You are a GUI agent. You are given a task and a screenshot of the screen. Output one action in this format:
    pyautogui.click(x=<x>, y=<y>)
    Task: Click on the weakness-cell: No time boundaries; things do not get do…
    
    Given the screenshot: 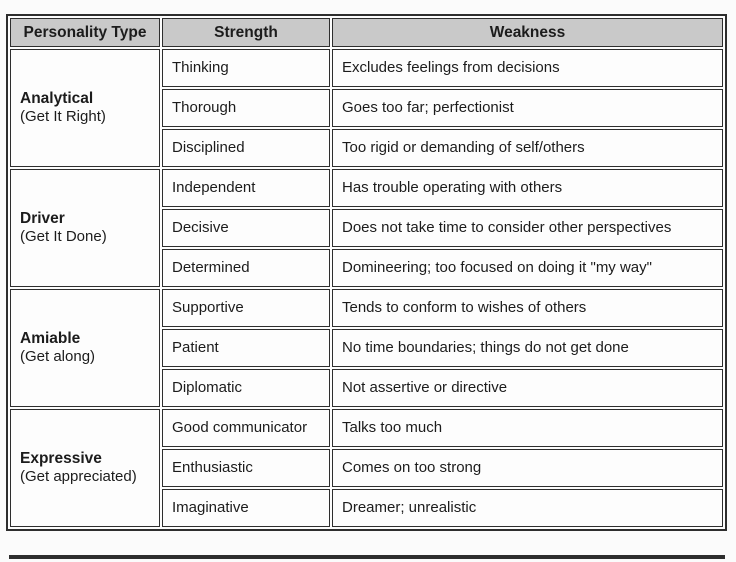 What is the action you would take?
    pyautogui.click(x=527, y=348)
    